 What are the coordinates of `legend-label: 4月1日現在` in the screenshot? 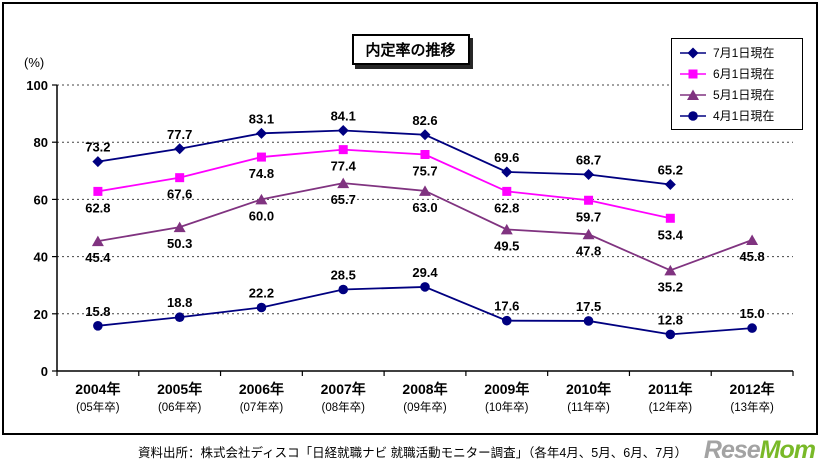 It's located at (744, 116).